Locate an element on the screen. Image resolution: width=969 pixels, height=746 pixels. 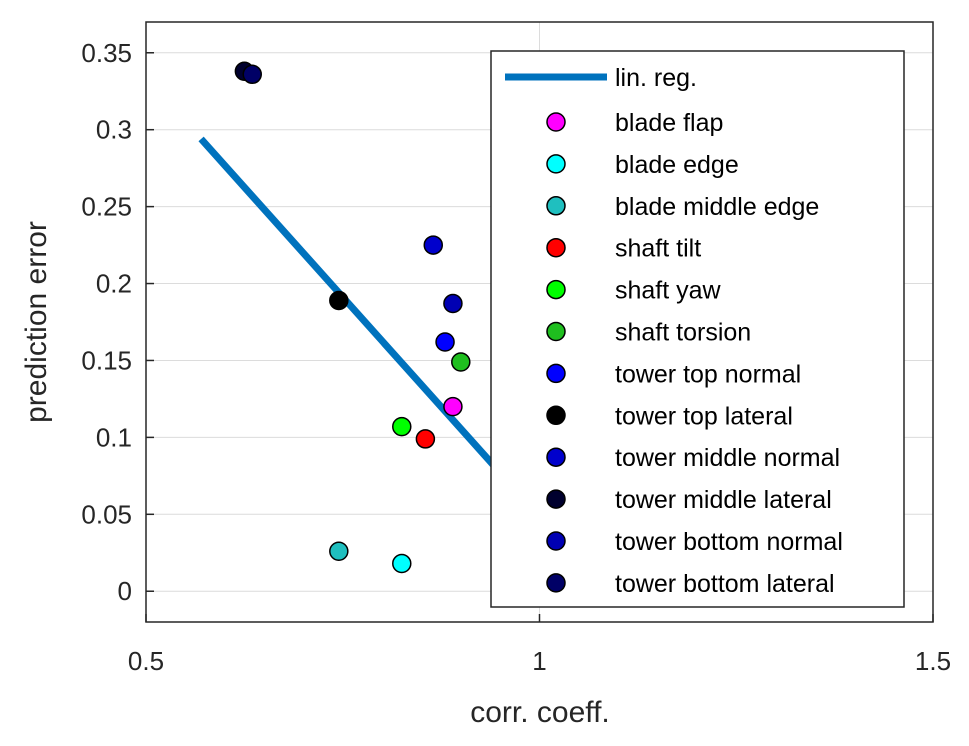
legend-label: tower top lateral is located at coordinates (704, 416).